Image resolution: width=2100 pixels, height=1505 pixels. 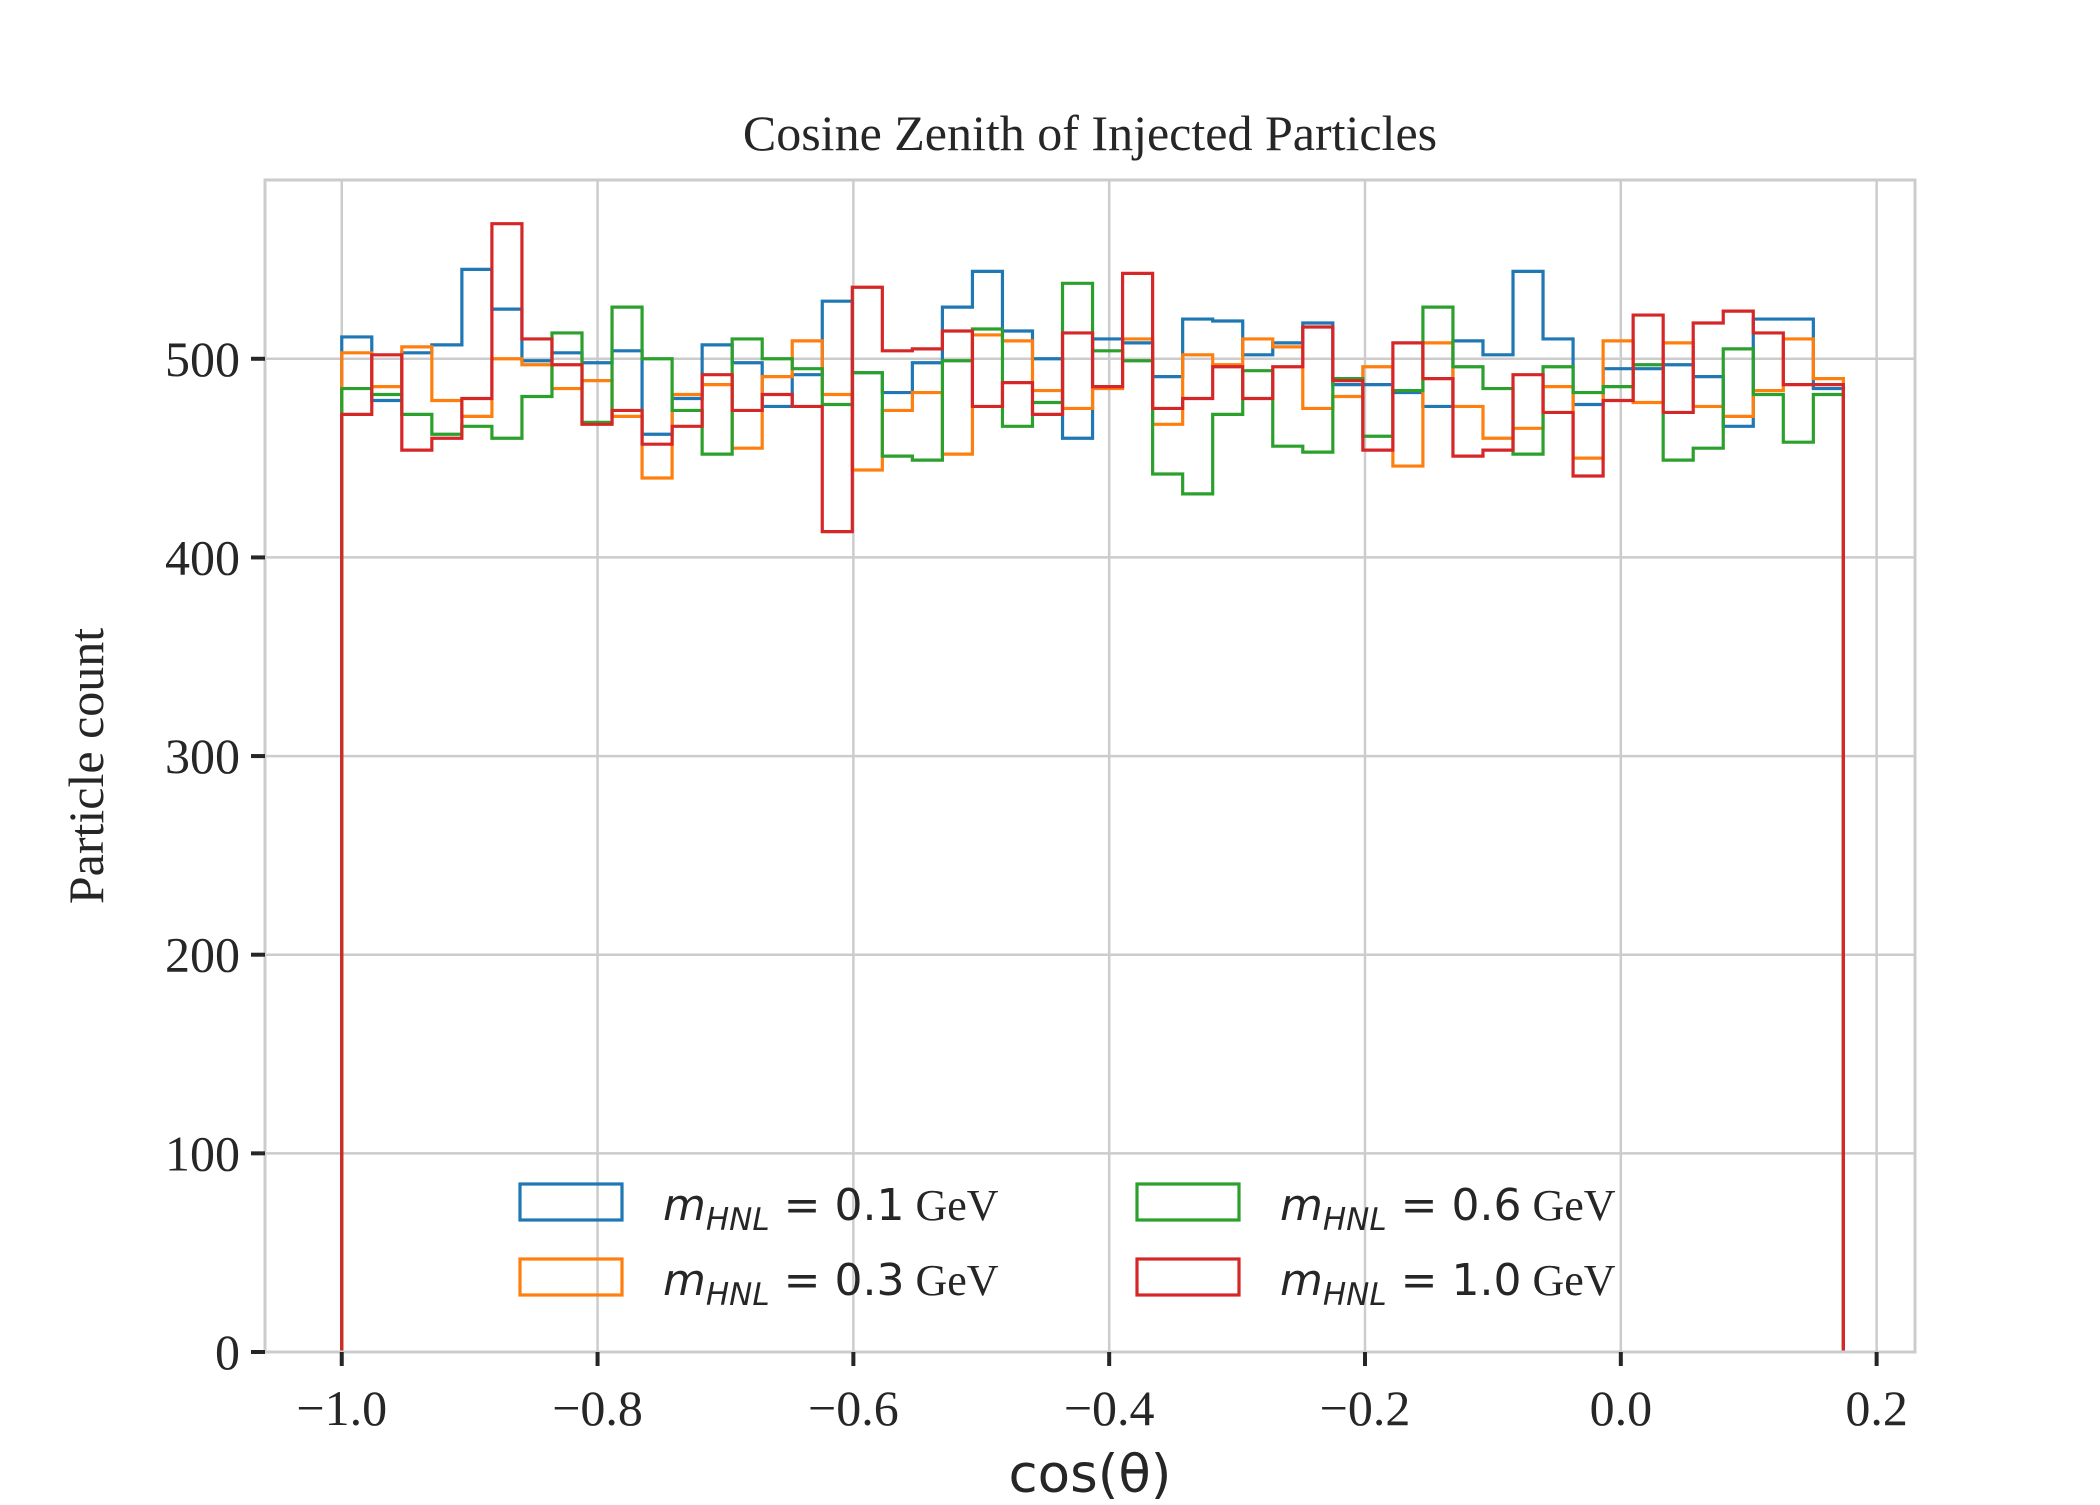 What do you see at coordinates (837, 1280) in the screenshot?
I see `legend-label-value: = 0.3` at bounding box center [837, 1280].